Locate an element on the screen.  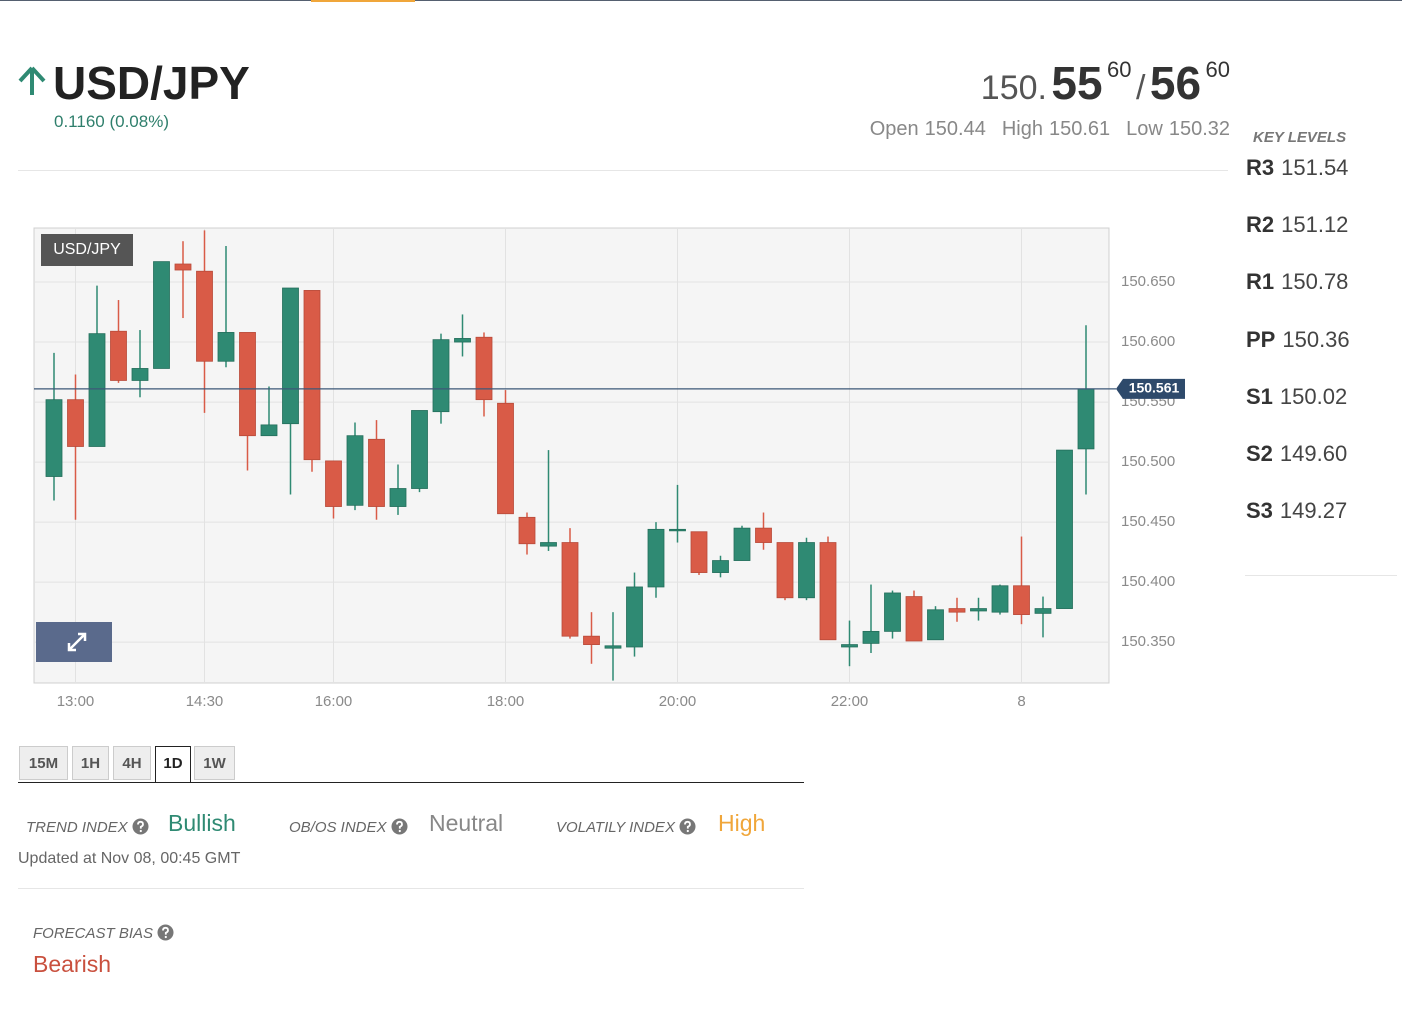
y-tick-label: 150.600 is located at coordinates (1148, 341).